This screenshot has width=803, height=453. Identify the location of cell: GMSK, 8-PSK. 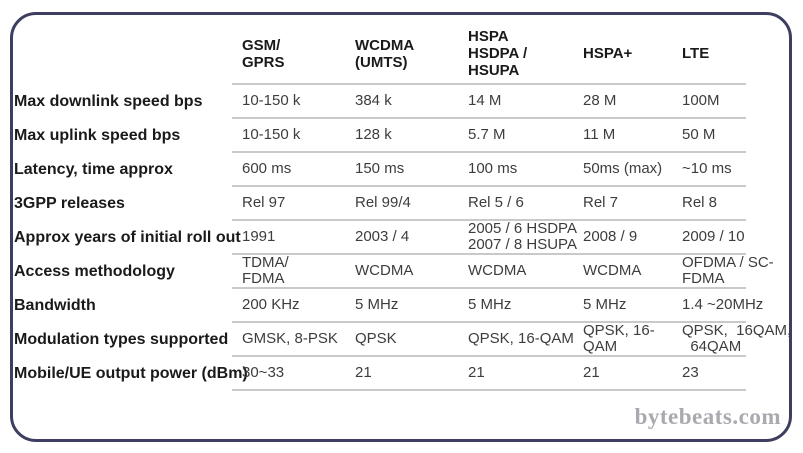
(293, 339).